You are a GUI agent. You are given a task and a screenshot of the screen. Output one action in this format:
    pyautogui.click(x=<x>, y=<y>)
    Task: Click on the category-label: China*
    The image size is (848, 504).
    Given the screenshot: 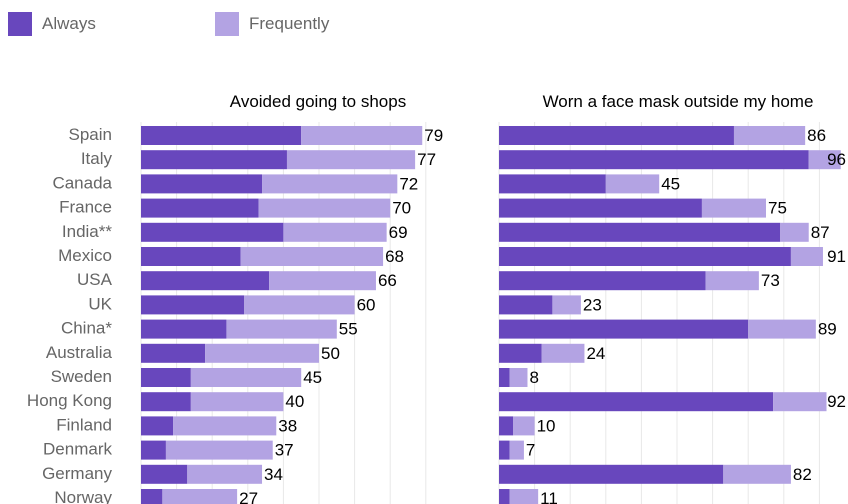 What is the action you would take?
    pyautogui.click(x=86, y=328)
    